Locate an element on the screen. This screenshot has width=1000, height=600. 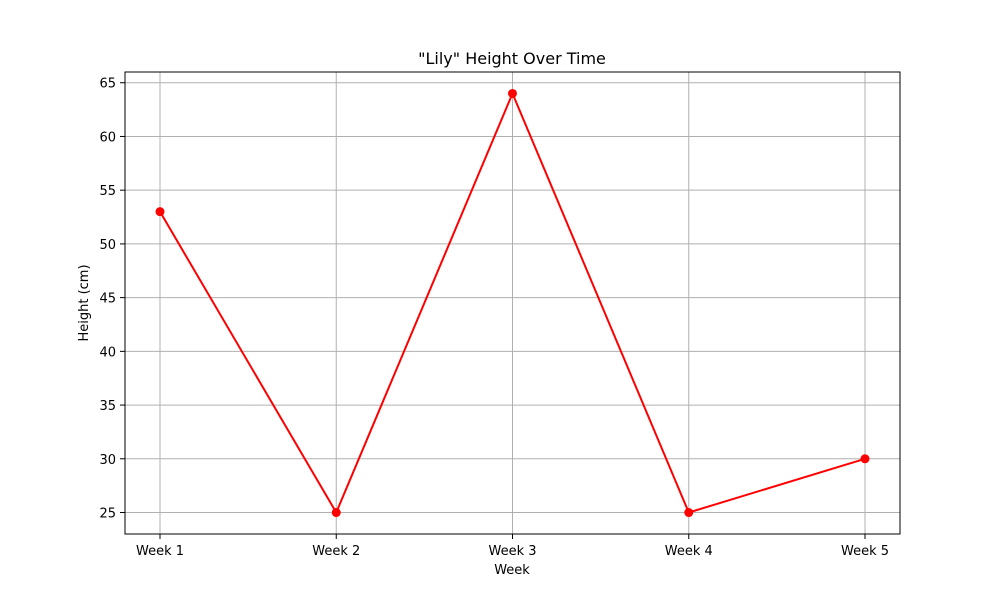
y-tick-label: 30 is located at coordinates (107, 460).